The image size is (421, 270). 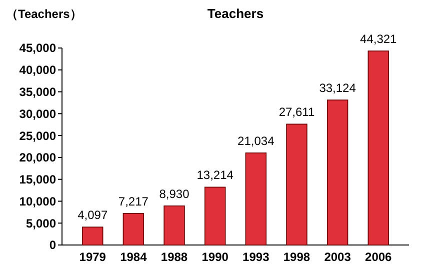 I want to click on chart-title: Teachers, so click(x=235, y=13).